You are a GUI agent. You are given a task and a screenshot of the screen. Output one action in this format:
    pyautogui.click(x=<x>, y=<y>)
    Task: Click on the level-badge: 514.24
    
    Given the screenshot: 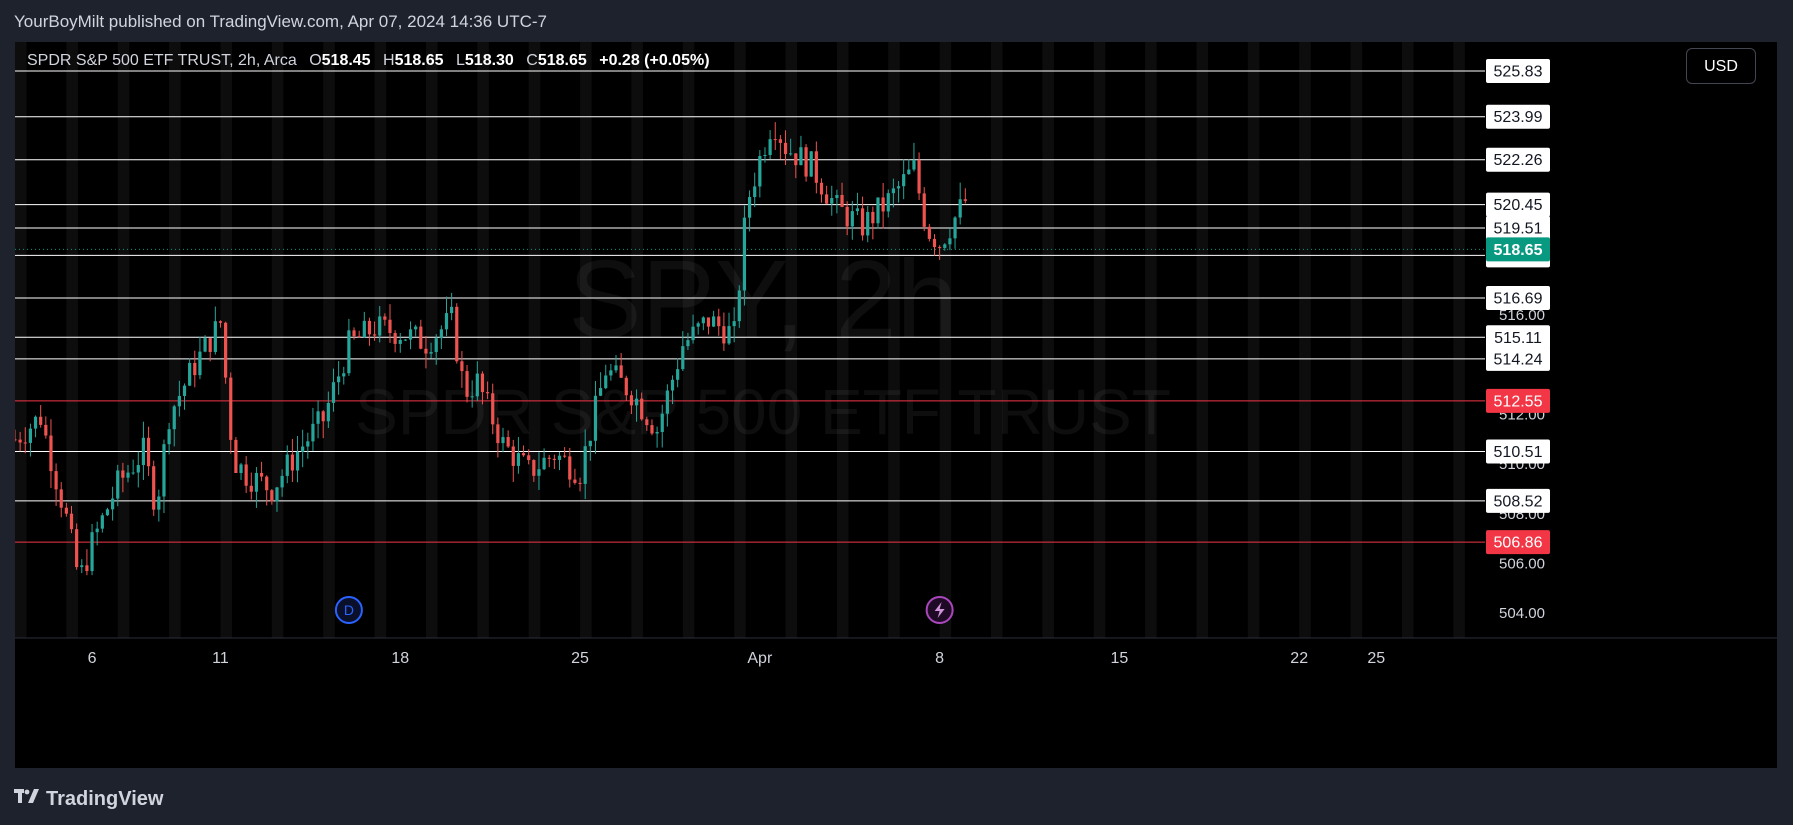 What is the action you would take?
    pyautogui.click(x=1518, y=358)
    